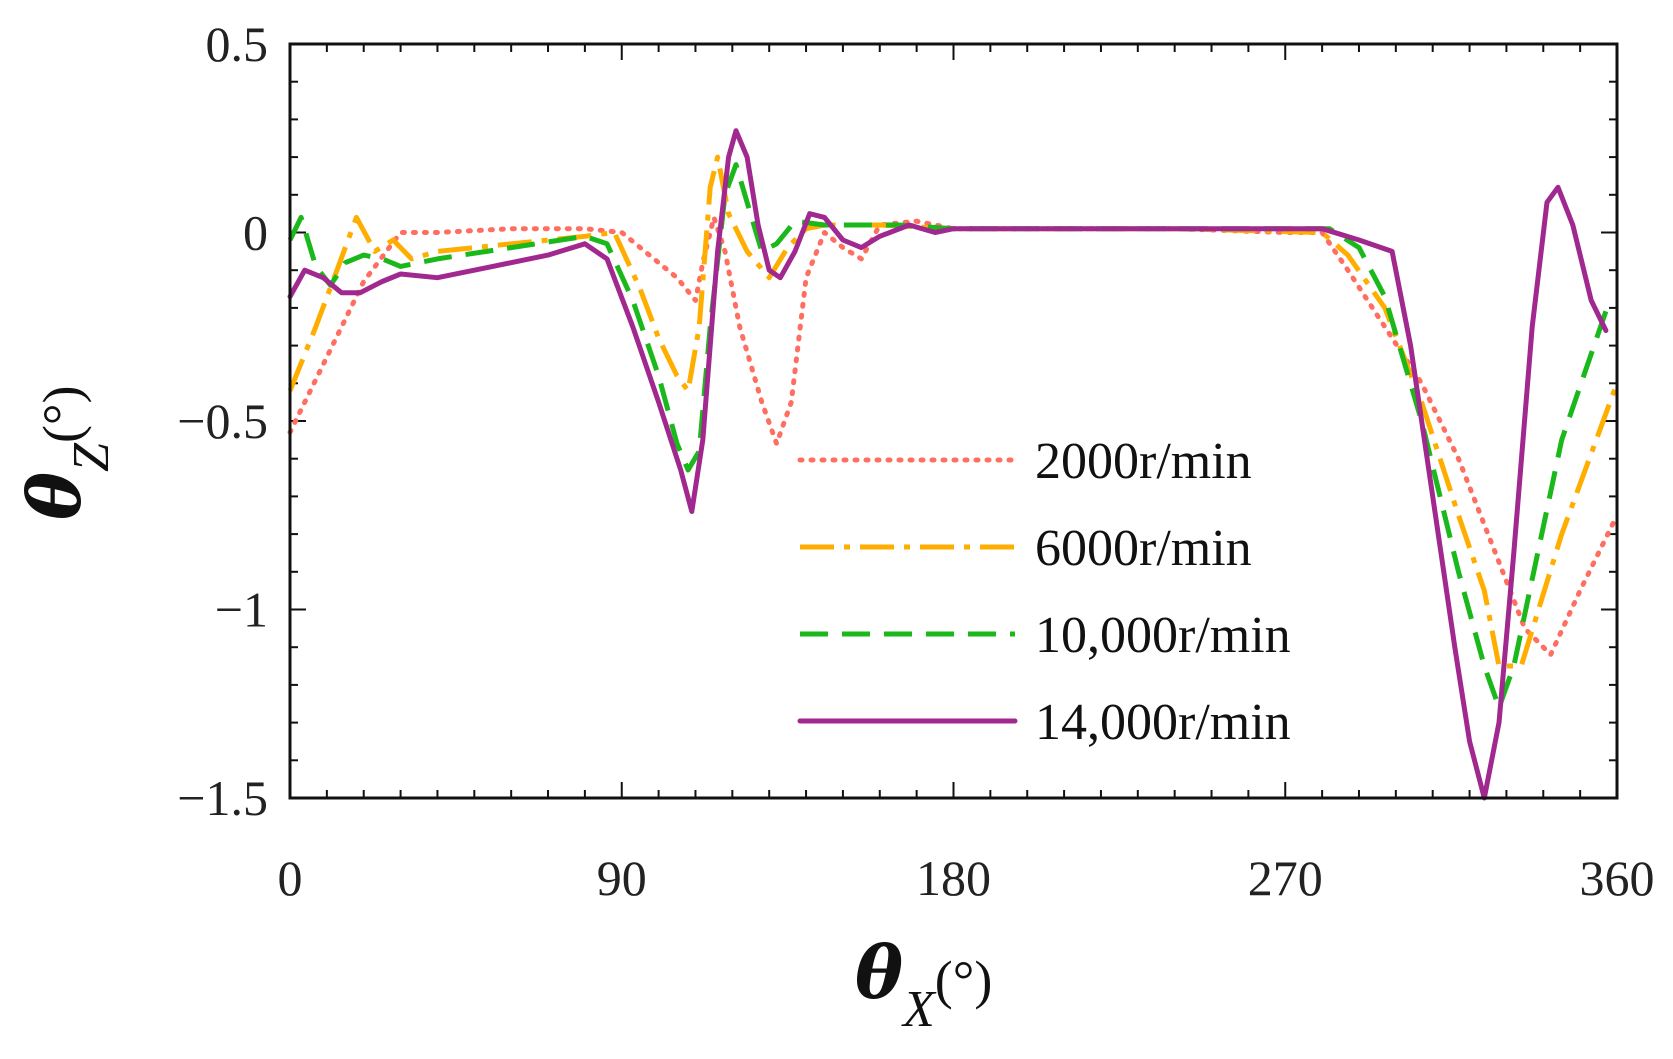 The width and height of the screenshot is (1673, 1059). What do you see at coordinates (879, 972) in the screenshot?
I see `x-axis-symbol: θ` at bounding box center [879, 972].